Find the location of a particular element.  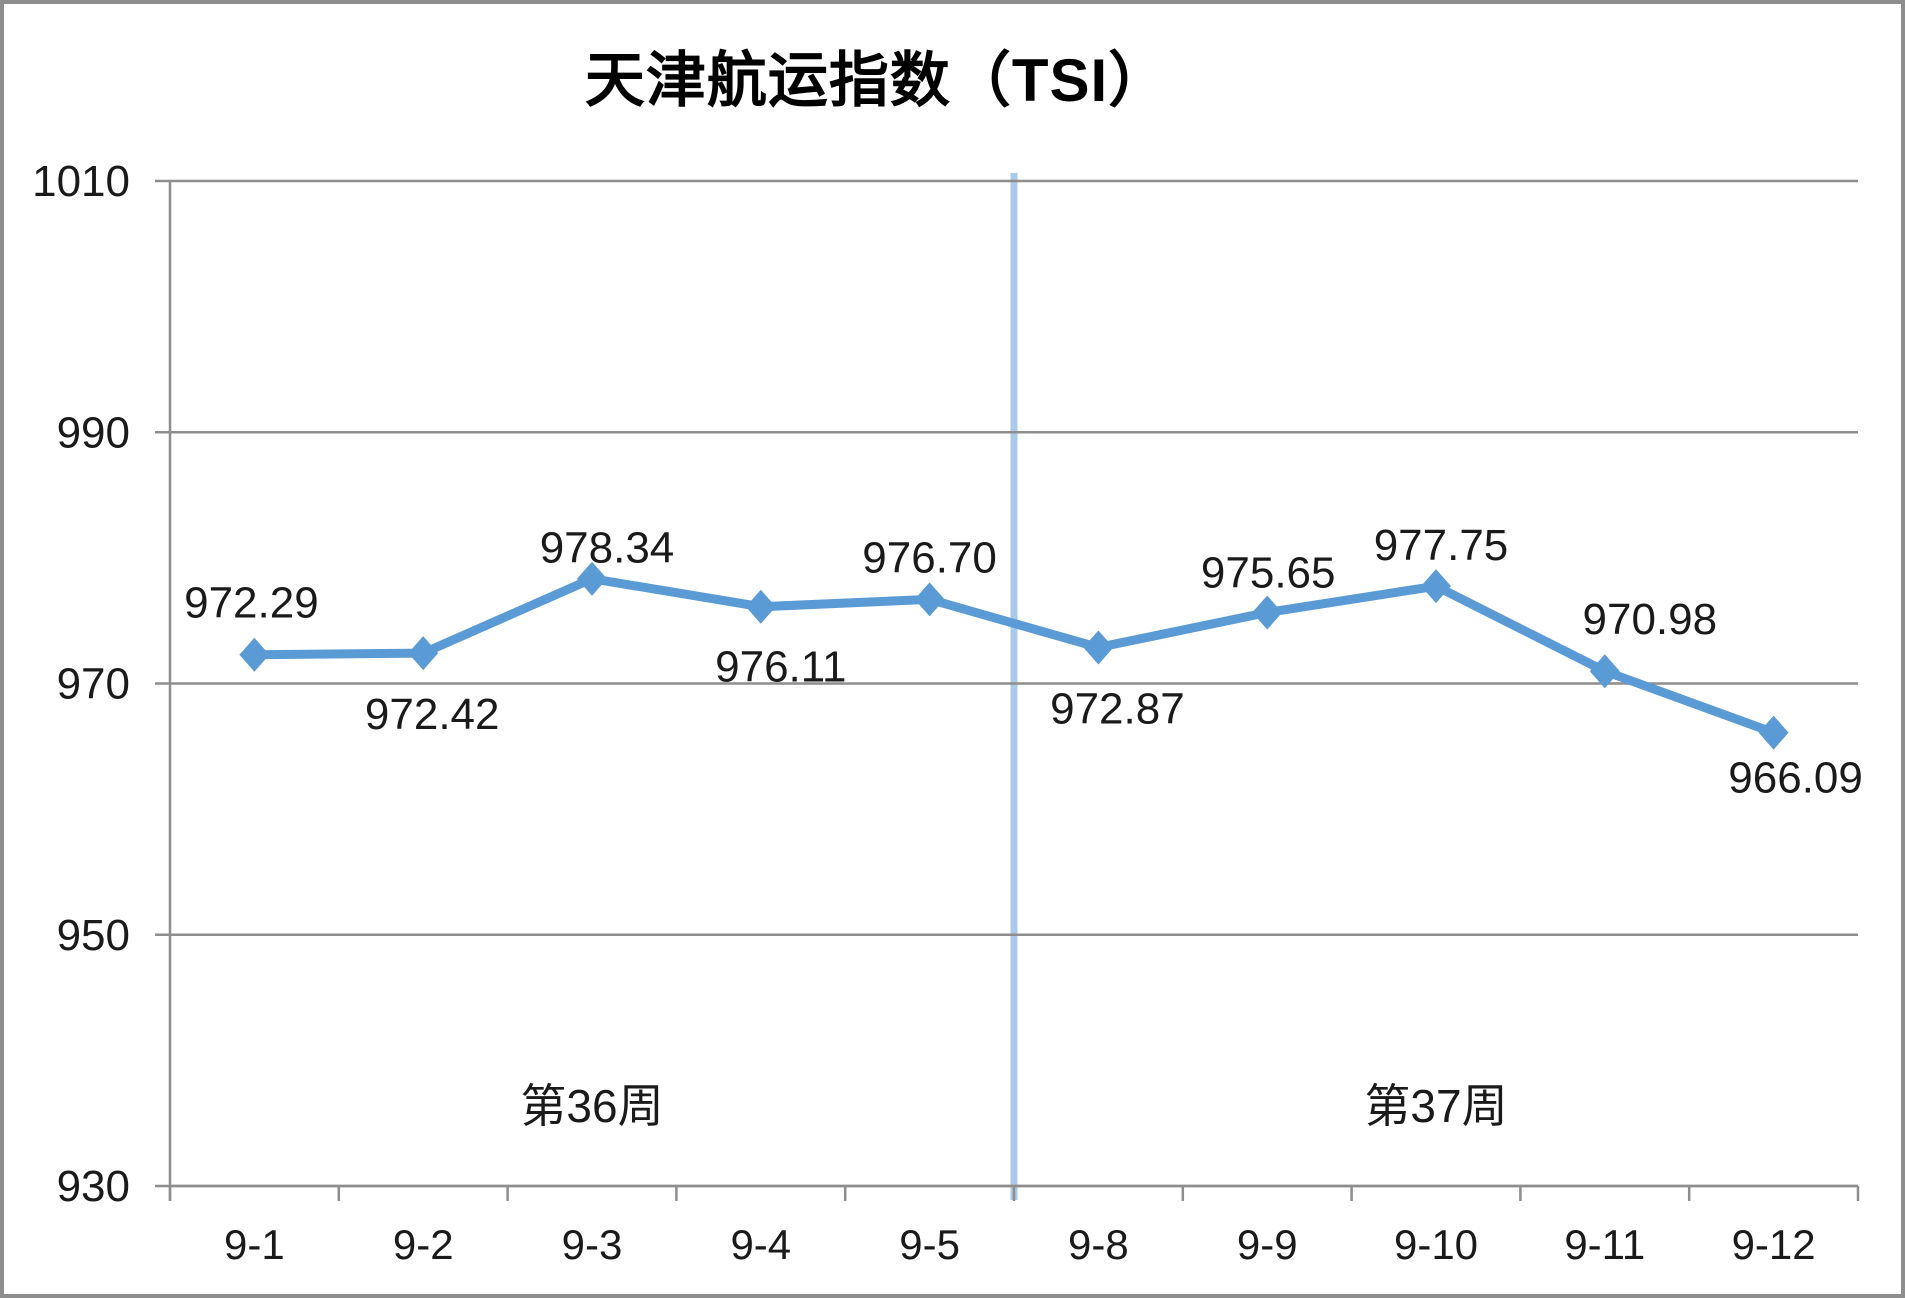

data-label: 977.75 is located at coordinates (1441, 545).